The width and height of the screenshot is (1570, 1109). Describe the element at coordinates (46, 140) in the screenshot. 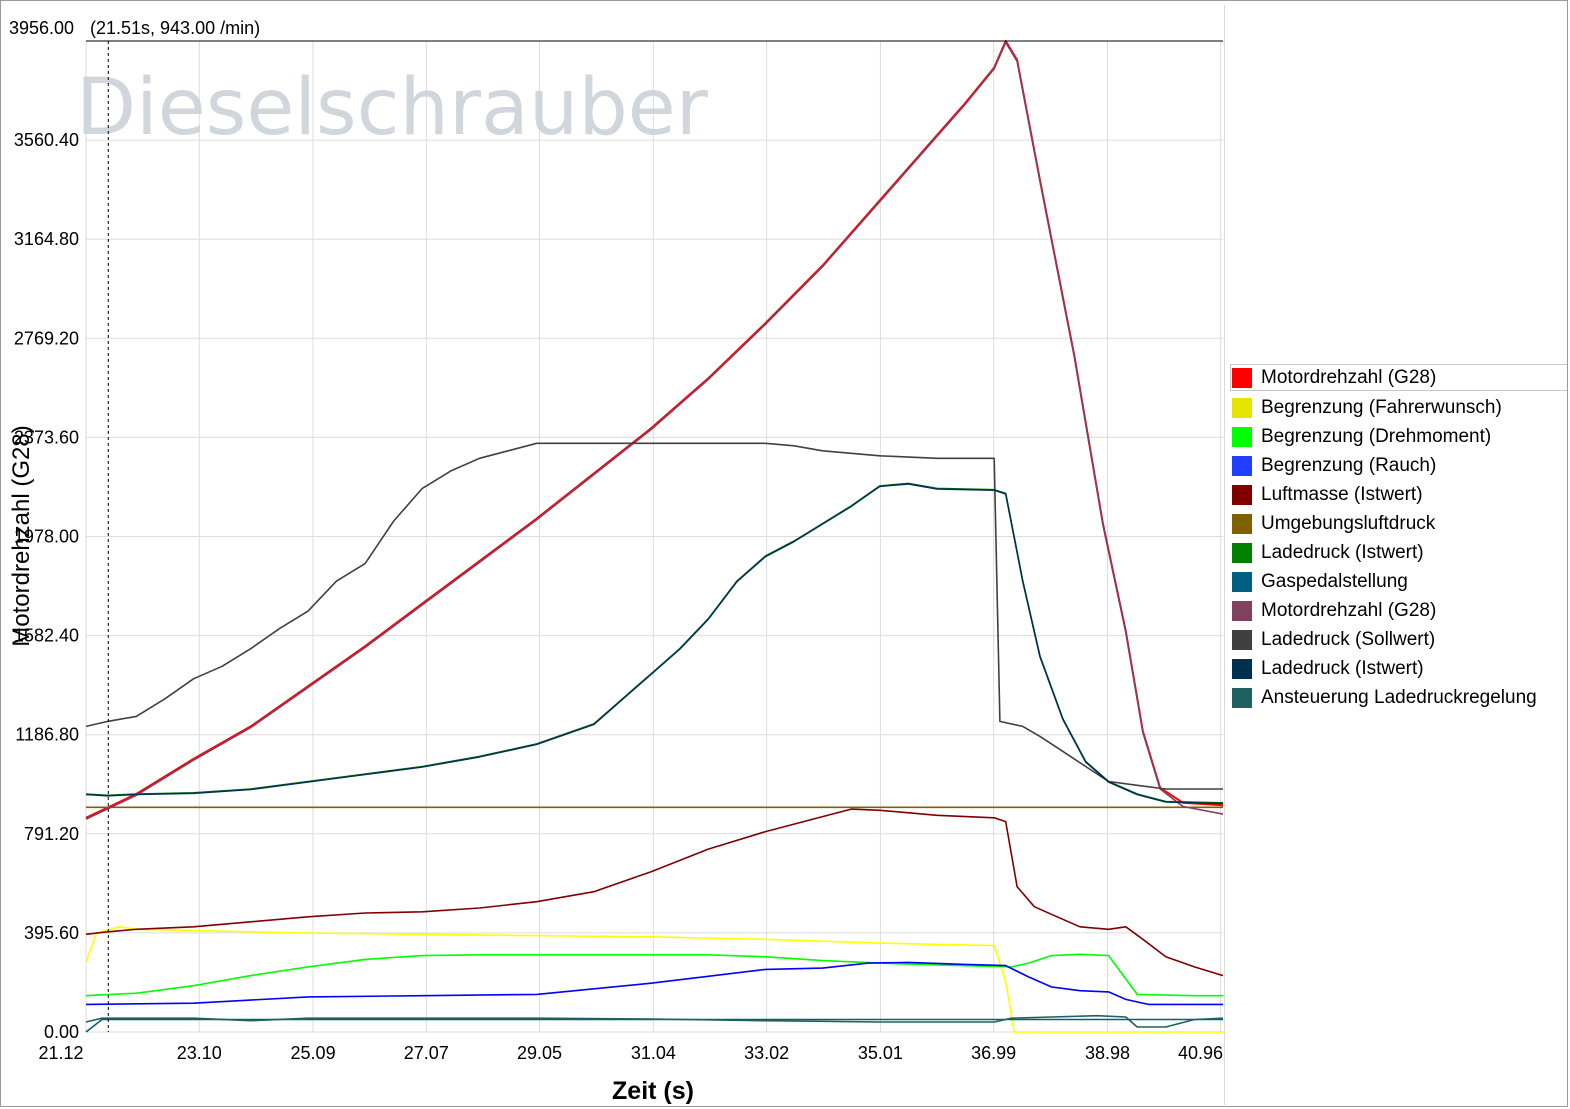

I see `y-tick-label: 3560.40` at that location.